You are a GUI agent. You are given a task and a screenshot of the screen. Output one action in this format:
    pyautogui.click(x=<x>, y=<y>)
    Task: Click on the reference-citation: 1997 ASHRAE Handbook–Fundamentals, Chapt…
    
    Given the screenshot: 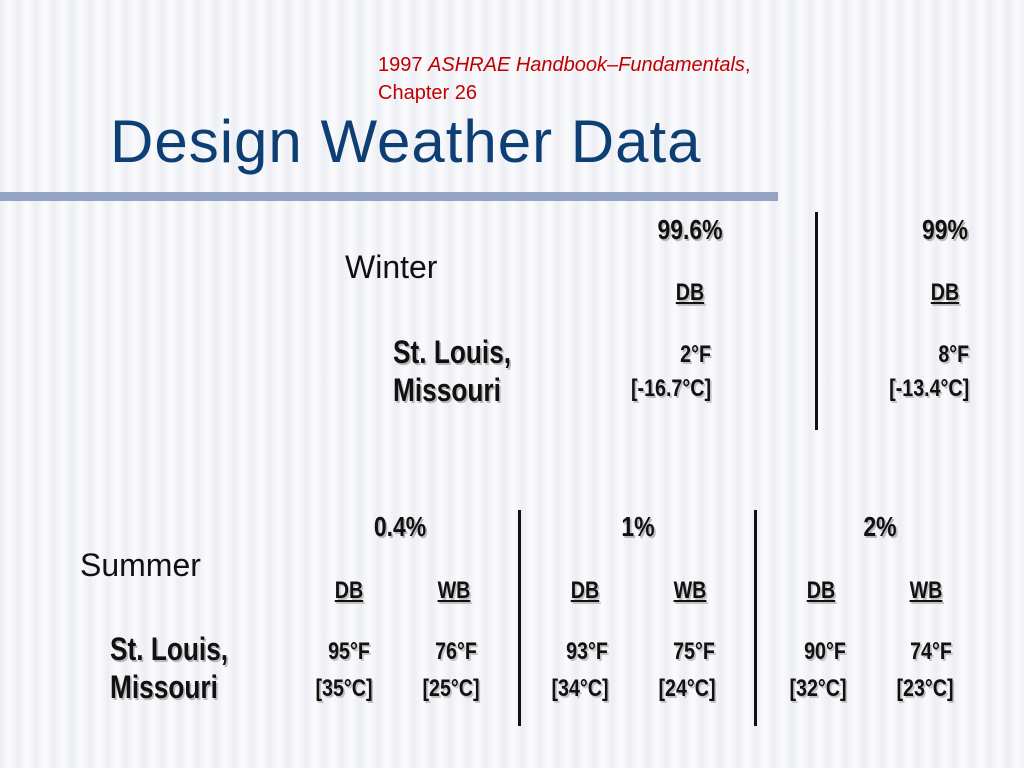 What is the action you would take?
    pyautogui.click(x=564, y=79)
    